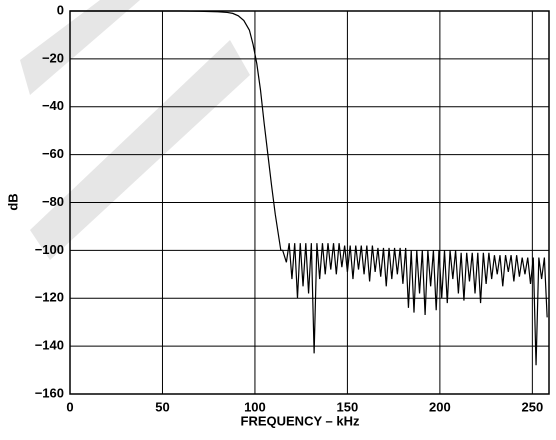 The height and width of the screenshot is (440, 556). Describe the element at coordinates (53, 153) in the screenshot. I see `y-tick-label: −60` at that location.